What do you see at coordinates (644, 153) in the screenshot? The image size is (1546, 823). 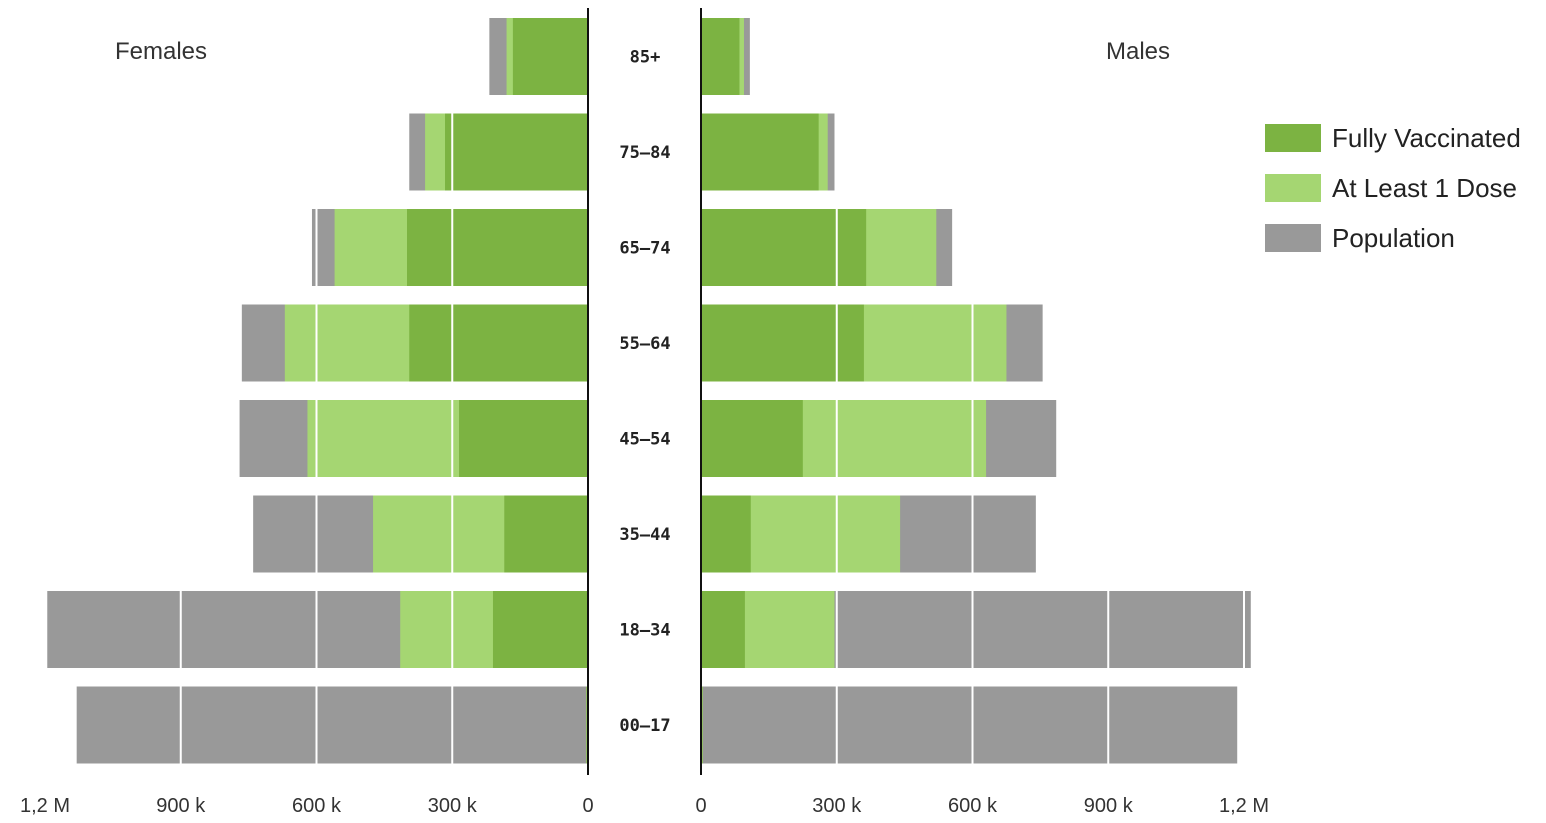 I see `age-label: 75–84` at bounding box center [644, 153].